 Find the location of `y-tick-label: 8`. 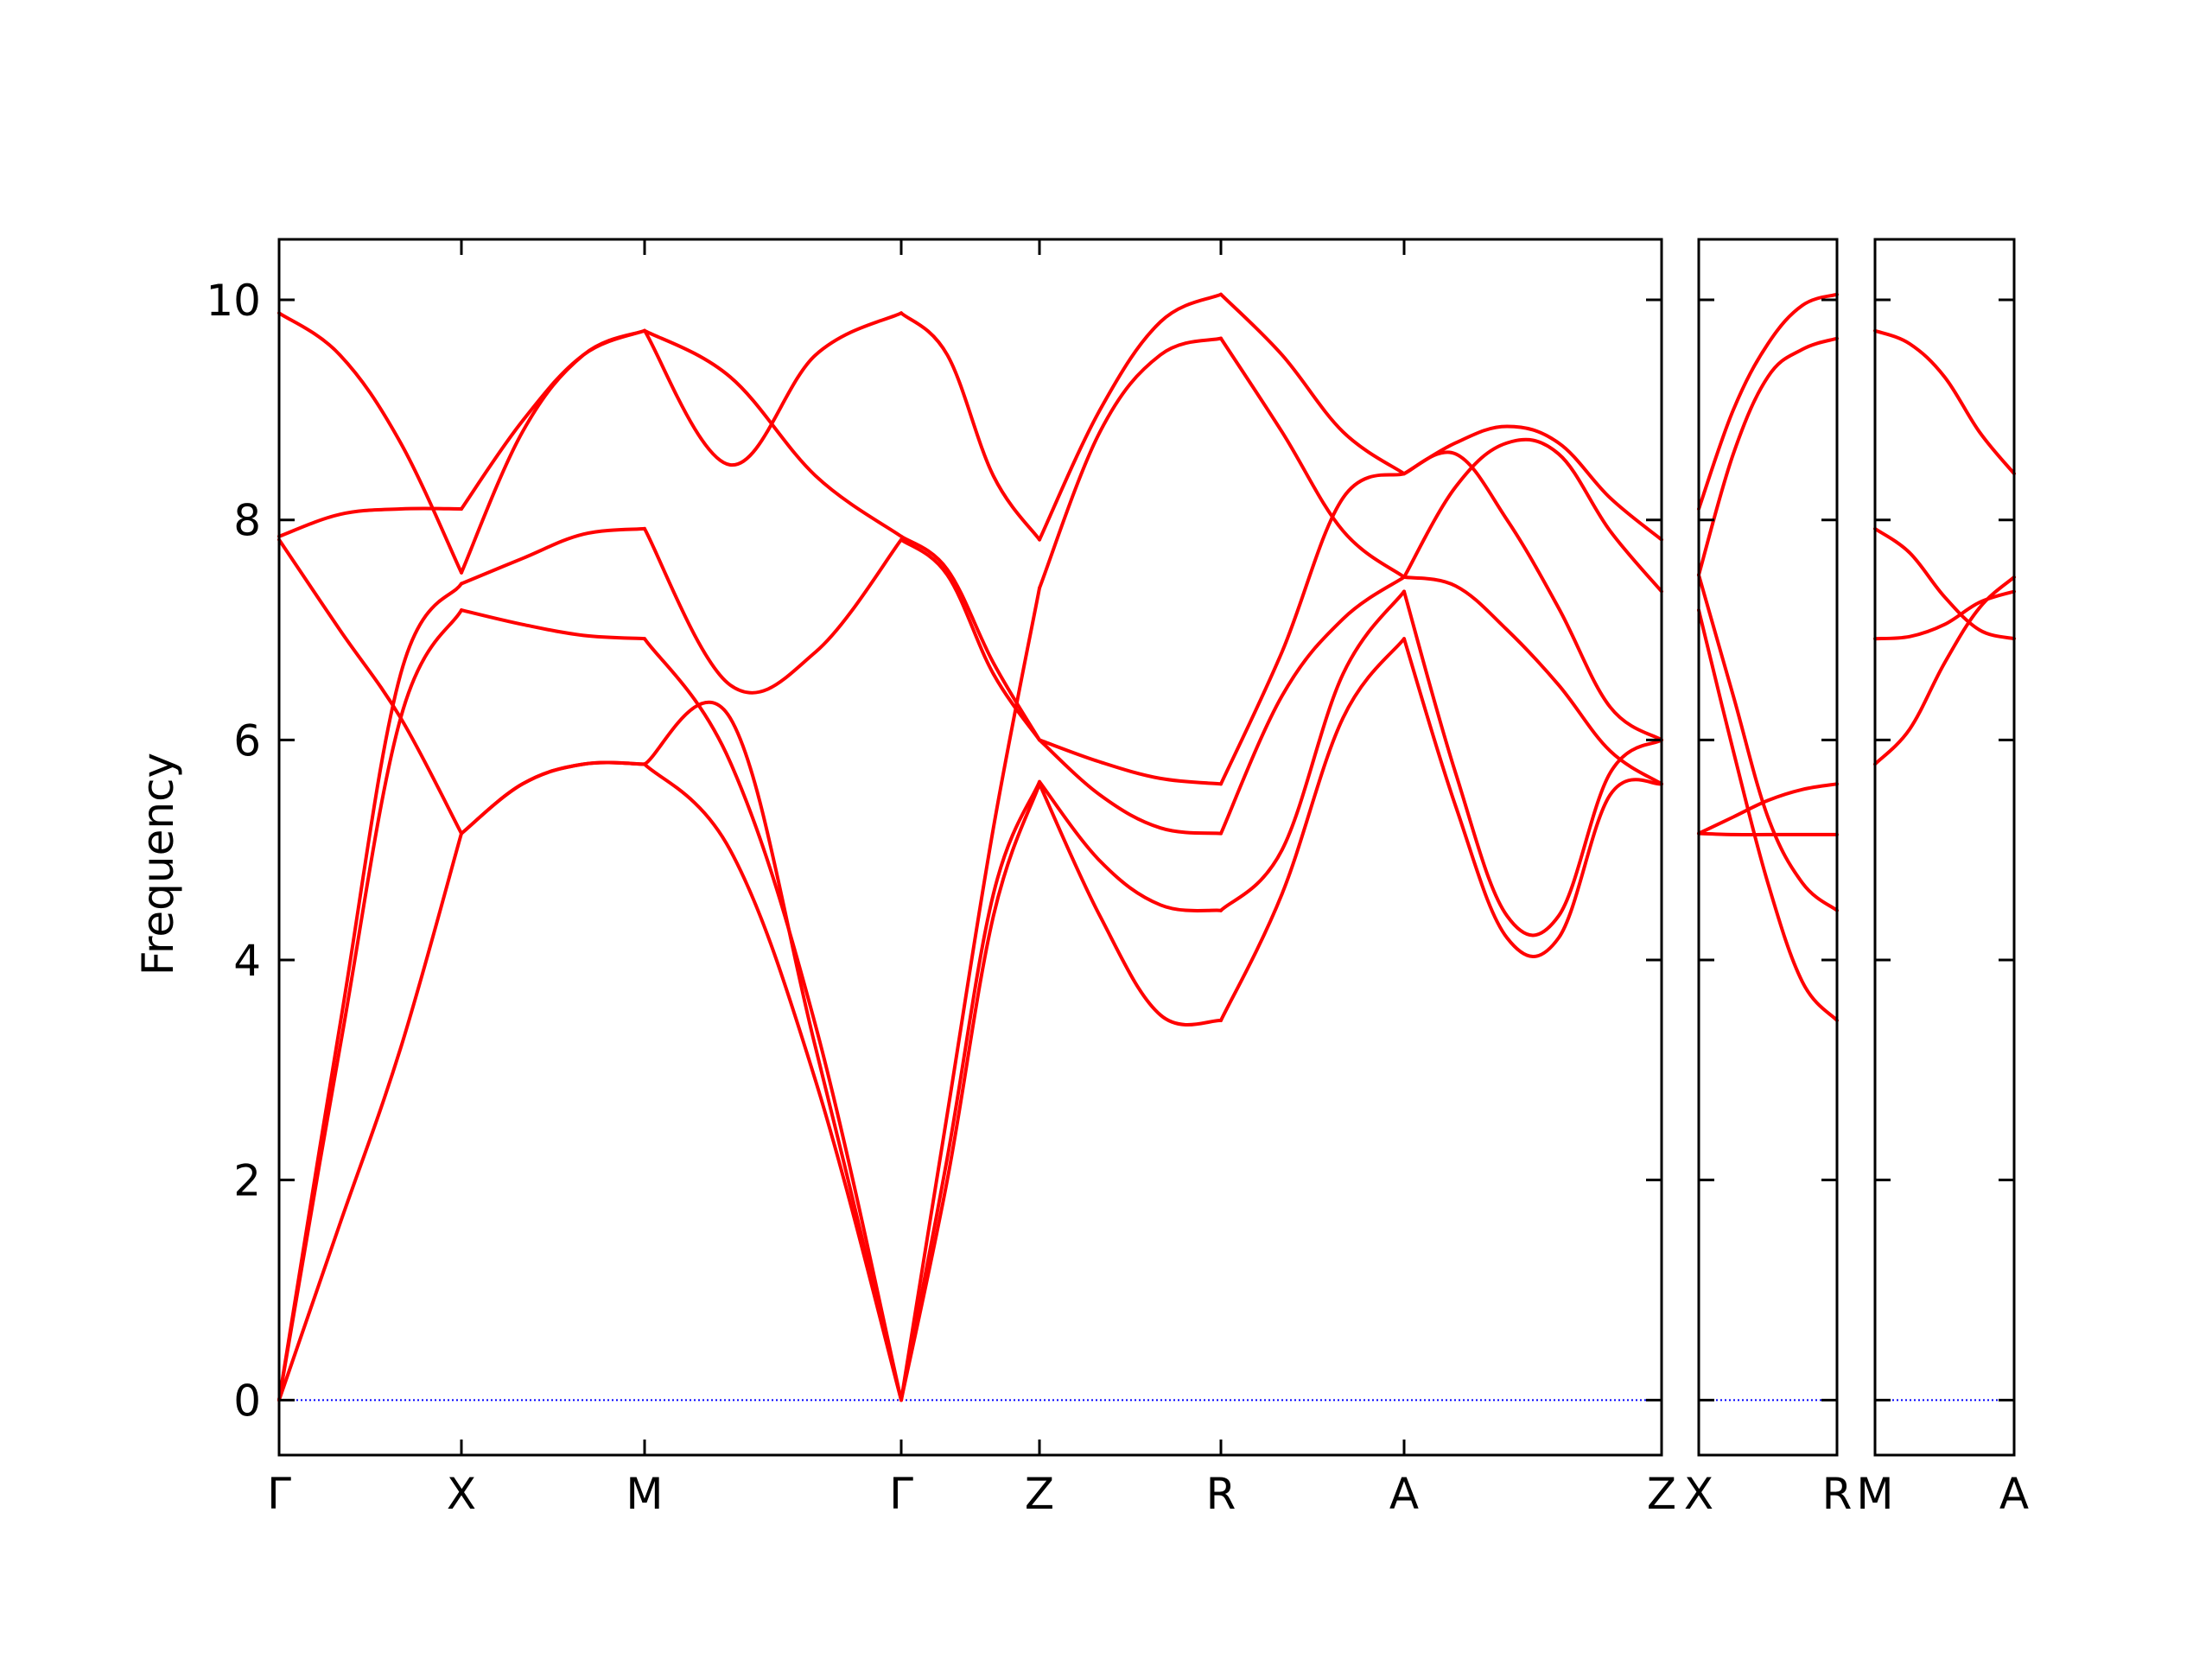

y-tick-label: 8 is located at coordinates (247, 521).